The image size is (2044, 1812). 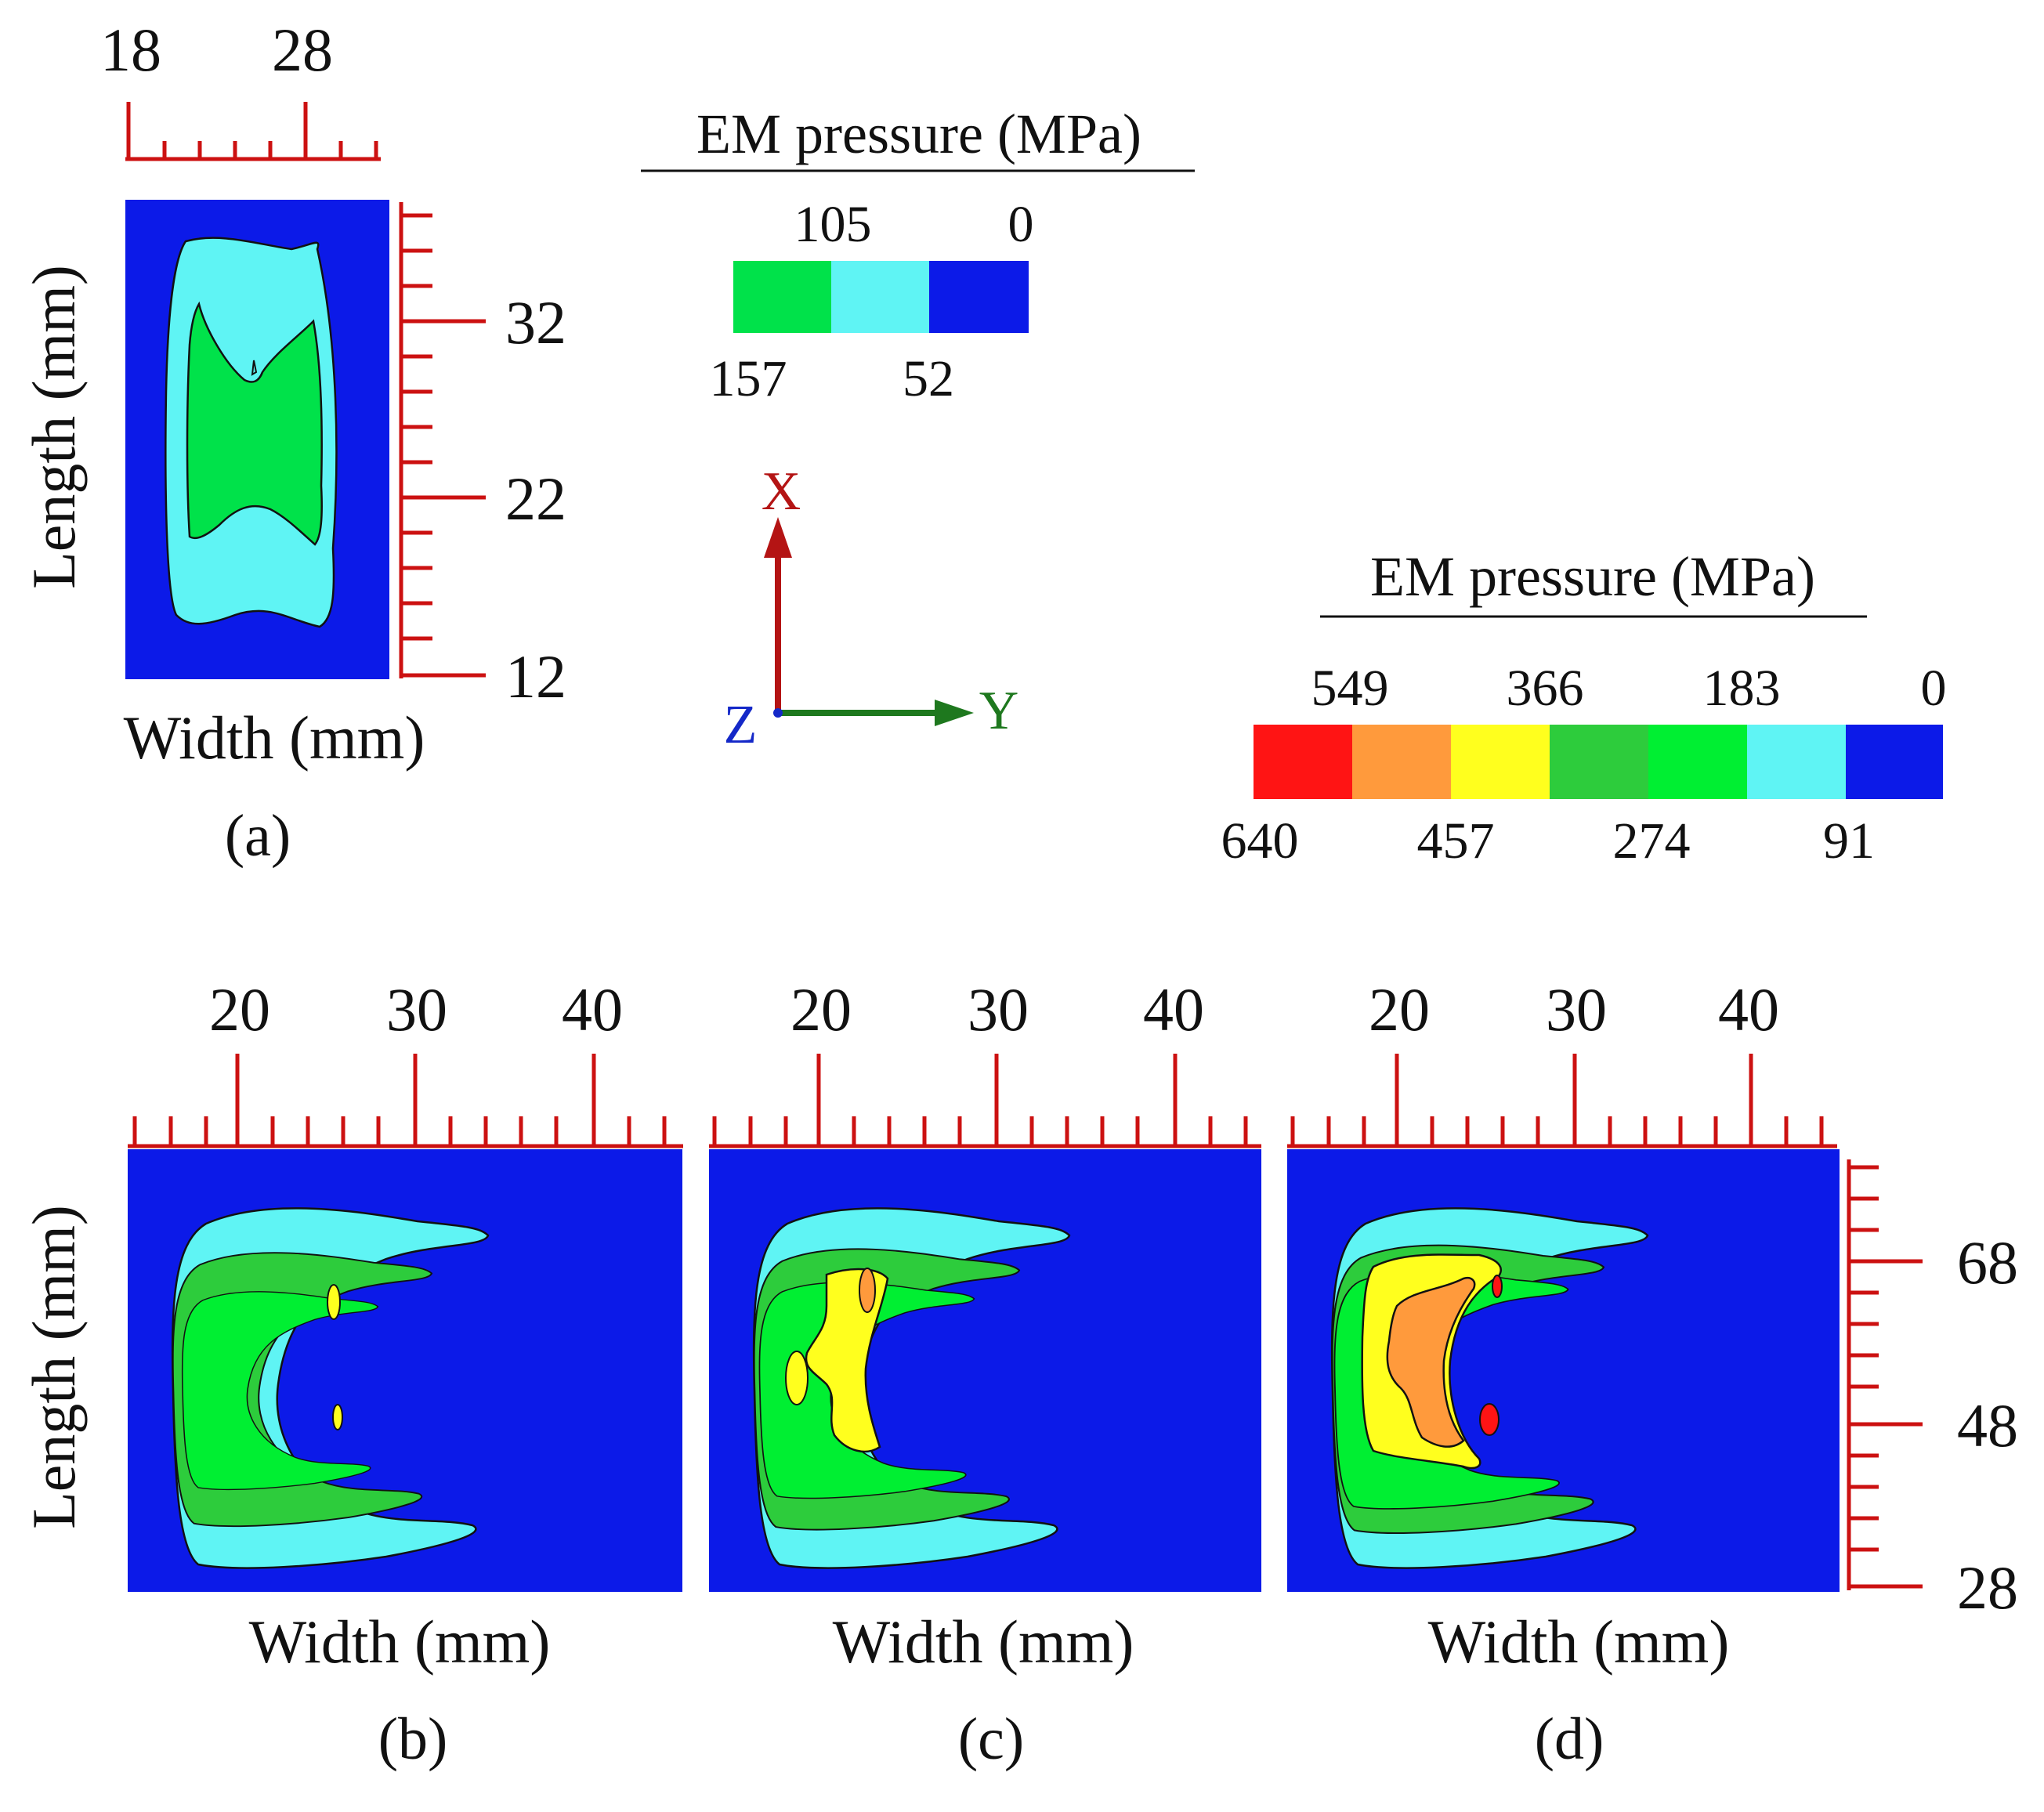 I want to click on legend-large-top-value: 183, so click(x=1742, y=688).